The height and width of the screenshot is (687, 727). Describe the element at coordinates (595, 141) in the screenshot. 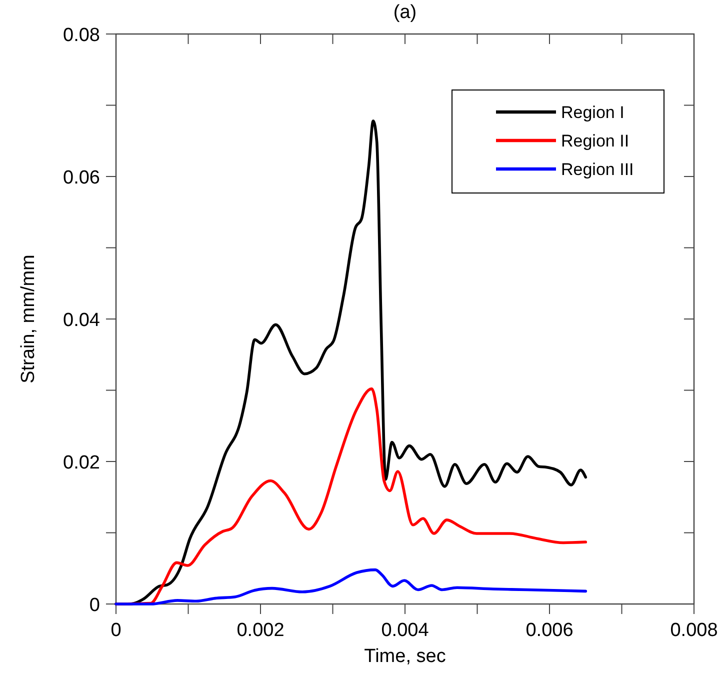

I see `legend-label: Region II` at that location.